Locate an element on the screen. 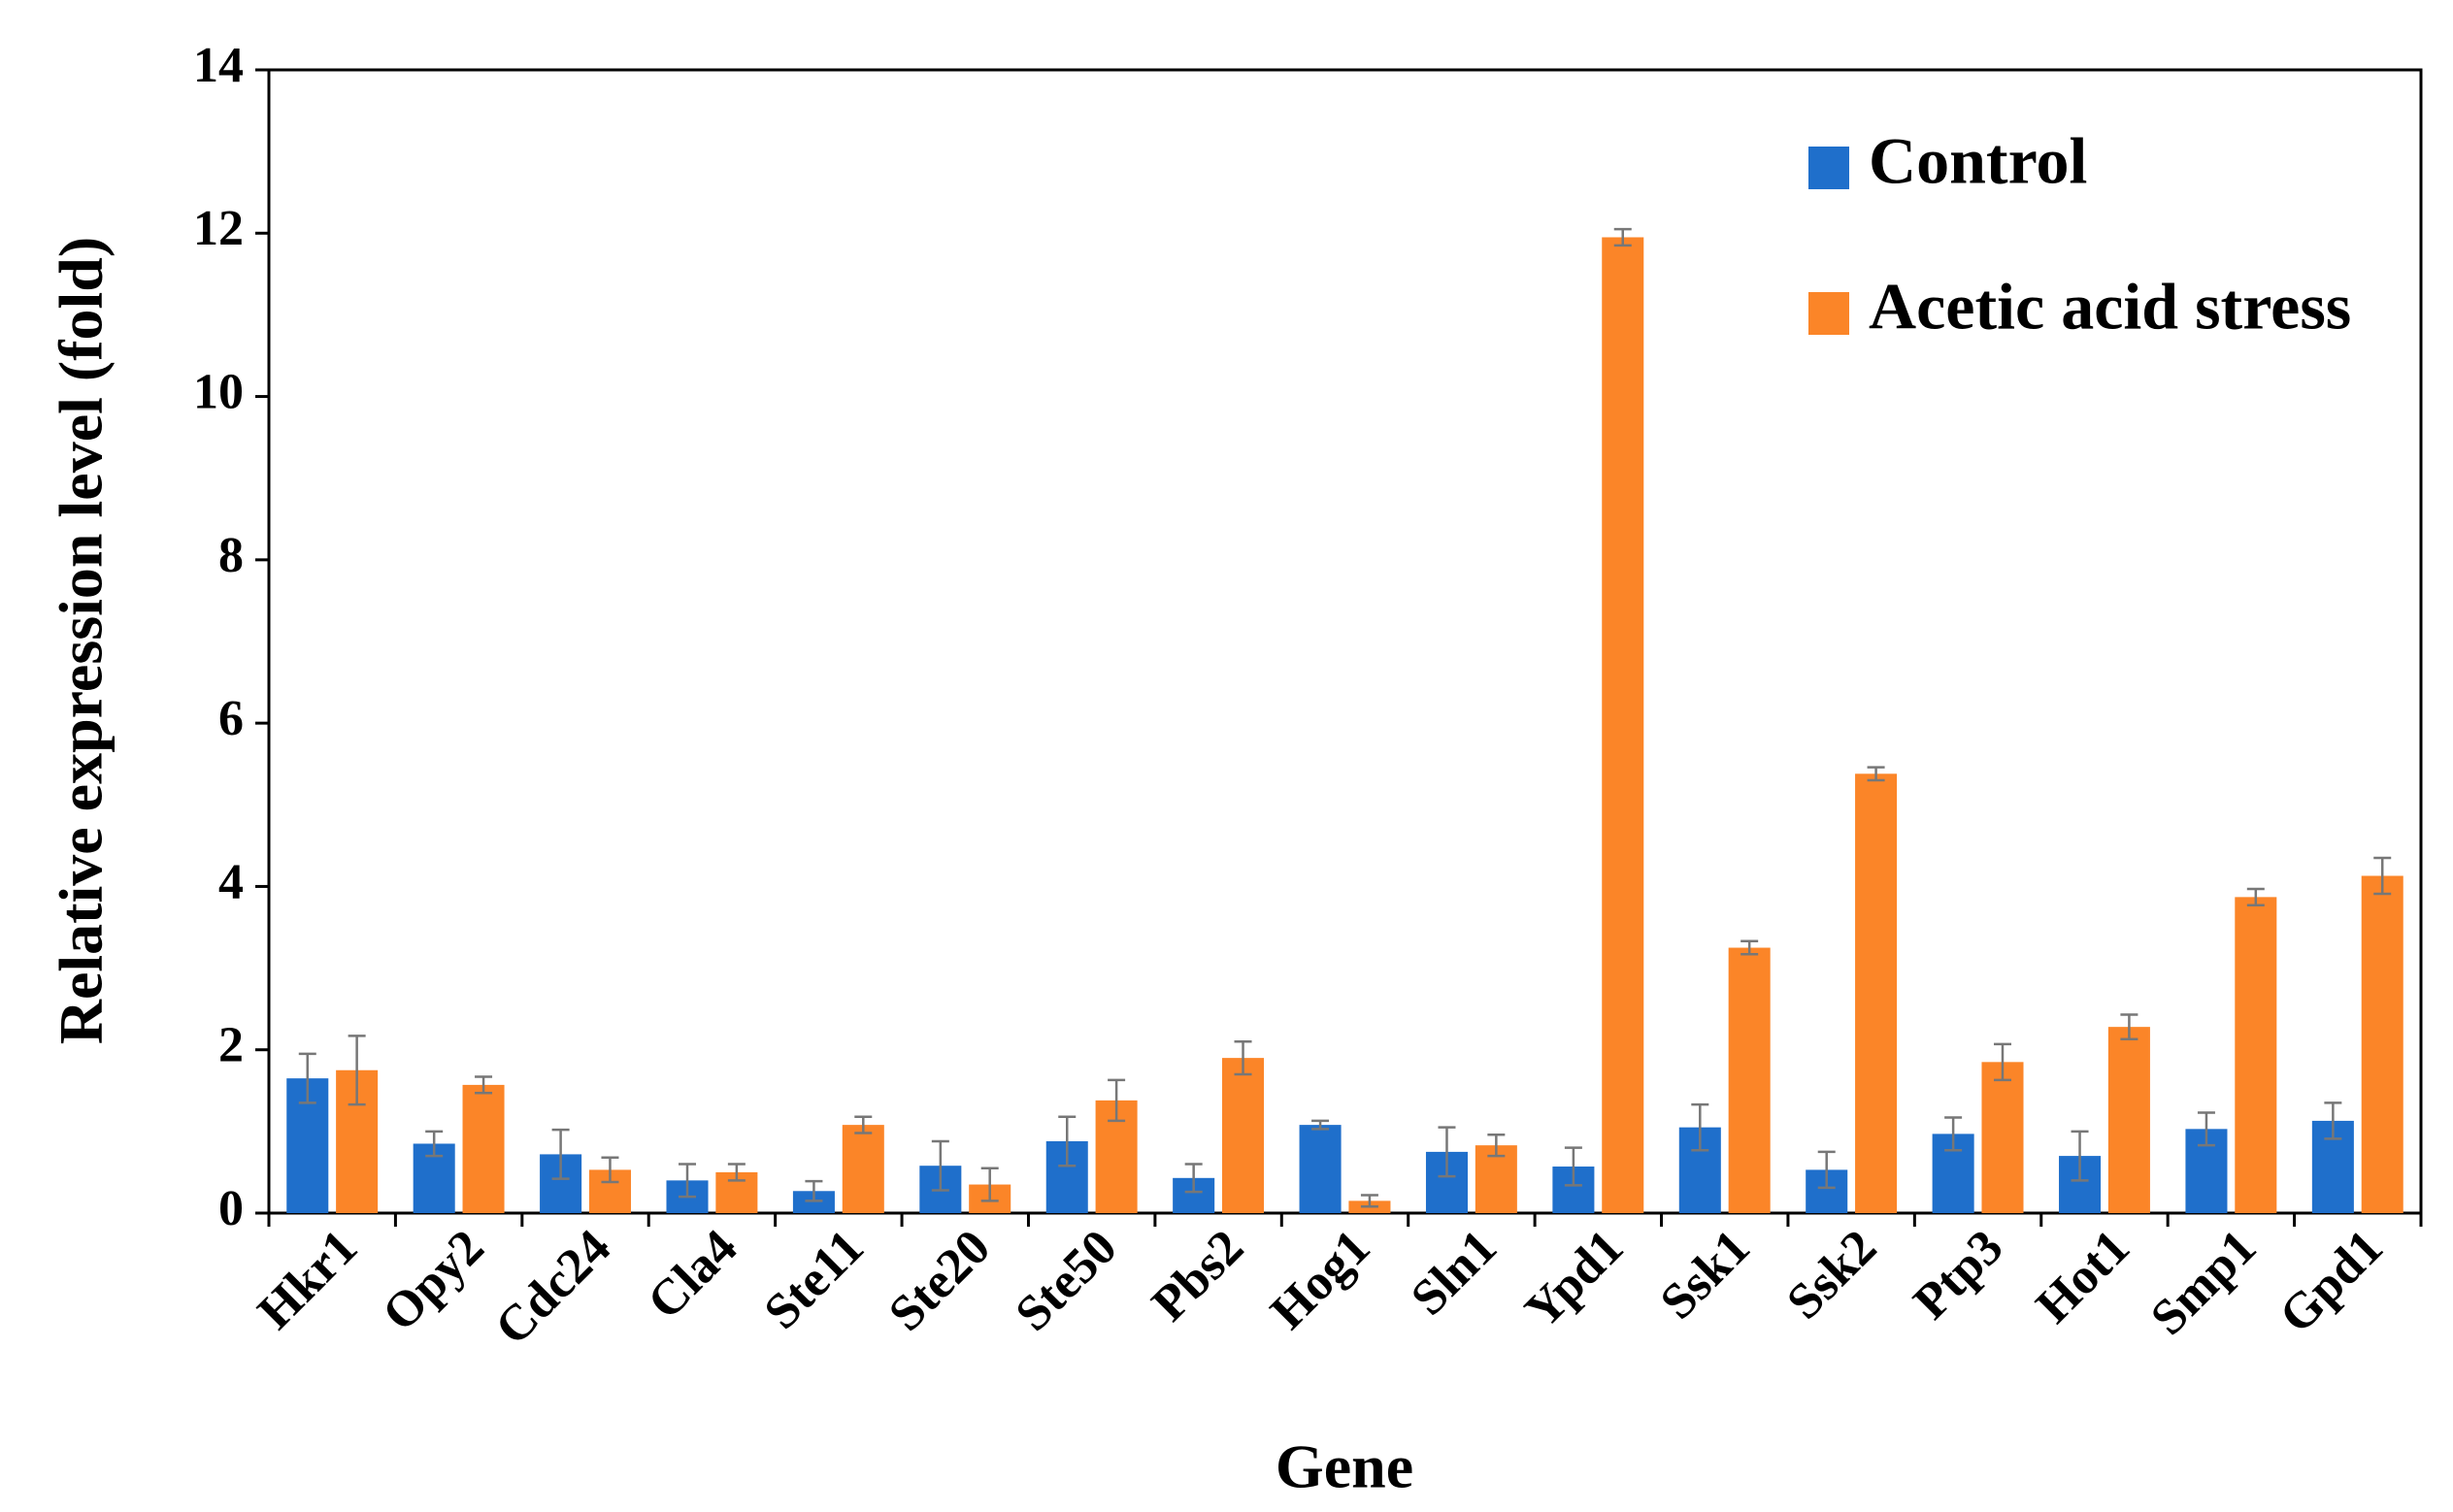  x-tick-label: Smp1 is located at coordinates (2203, 1283).